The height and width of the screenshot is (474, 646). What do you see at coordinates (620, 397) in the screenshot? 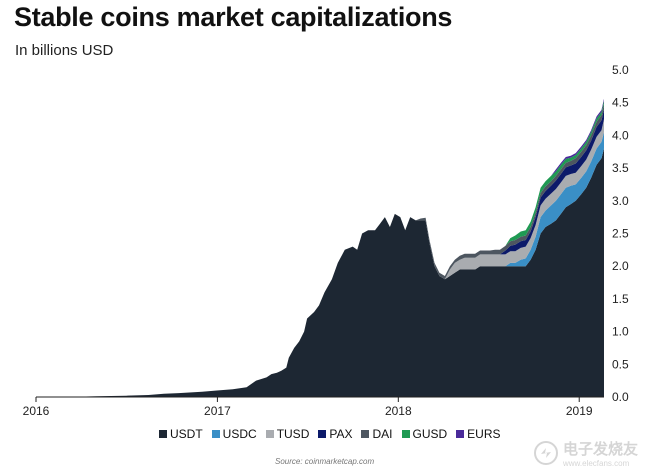
I see `y-tick-label: 0.0` at bounding box center [620, 397].